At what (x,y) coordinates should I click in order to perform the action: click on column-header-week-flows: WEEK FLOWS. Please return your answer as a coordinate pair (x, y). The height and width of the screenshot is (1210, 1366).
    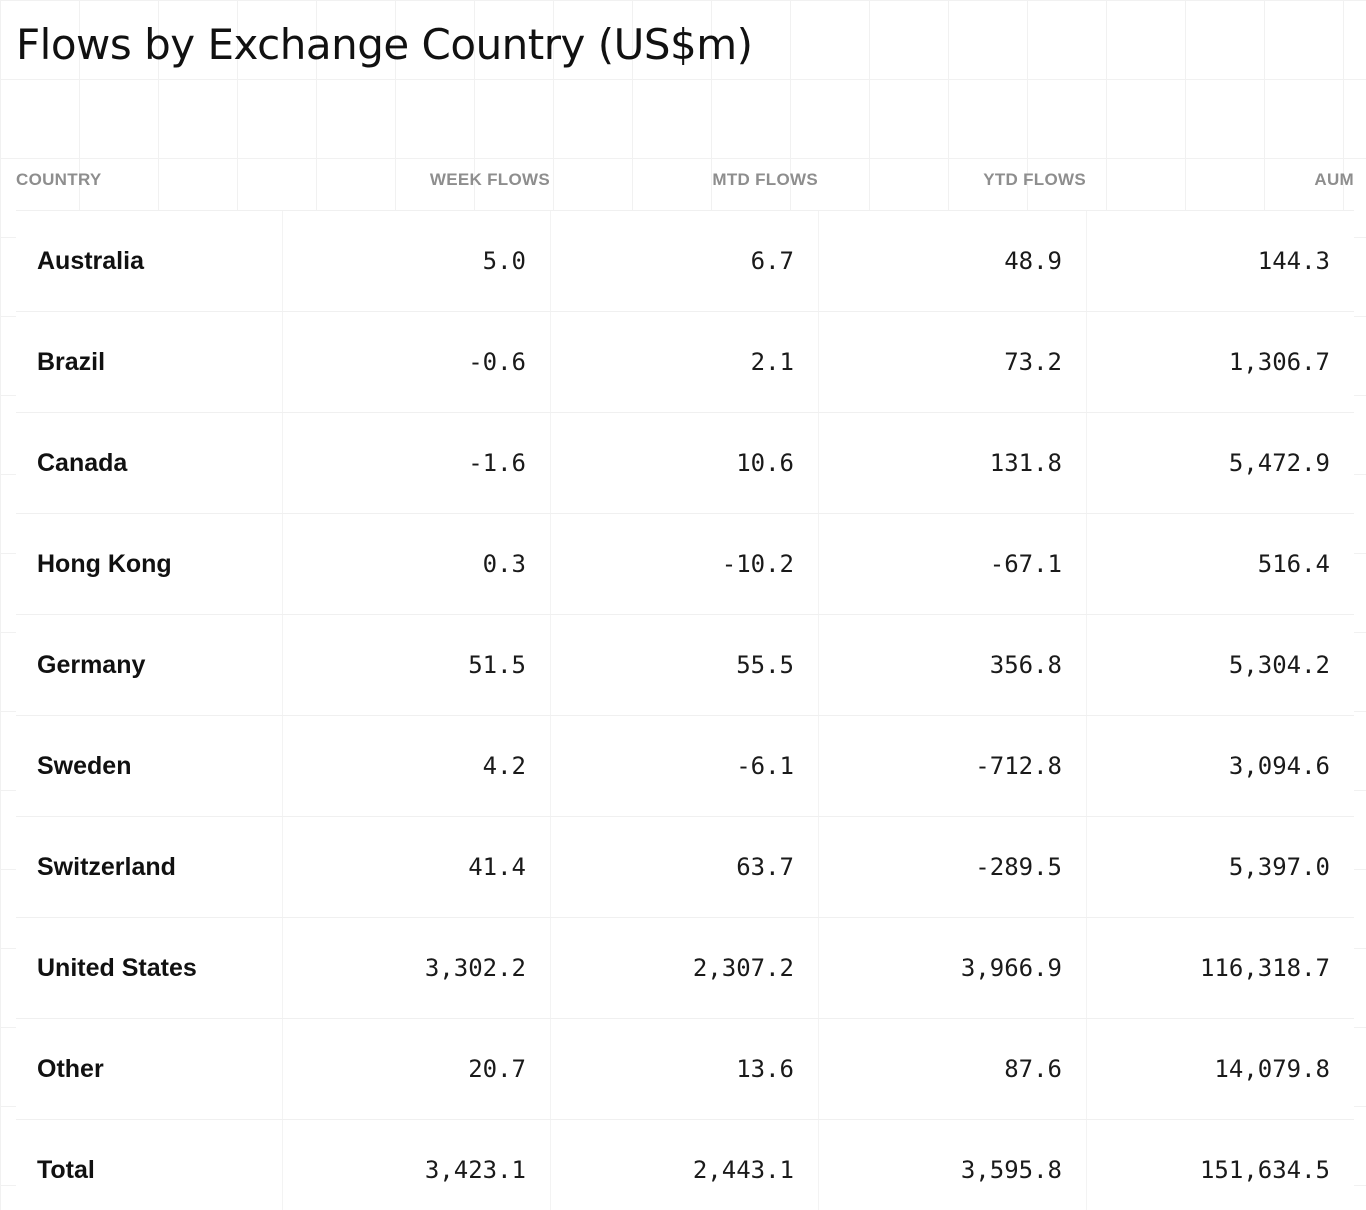
    Looking at the image, I should click on (489, 179).